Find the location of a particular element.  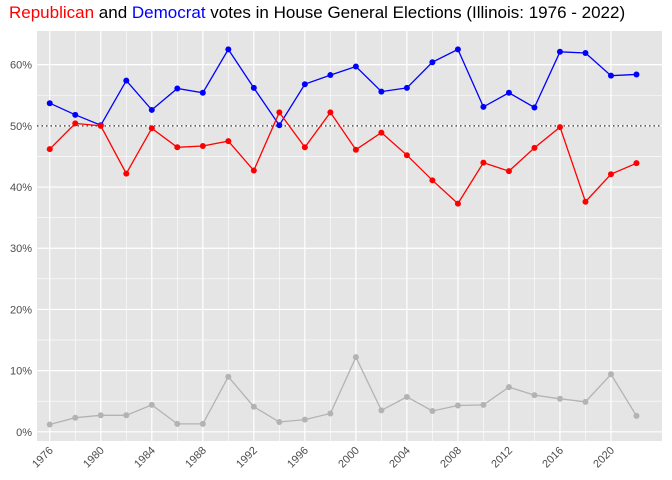

x-tick-label: 1984 is located at coordinates (145, 458).